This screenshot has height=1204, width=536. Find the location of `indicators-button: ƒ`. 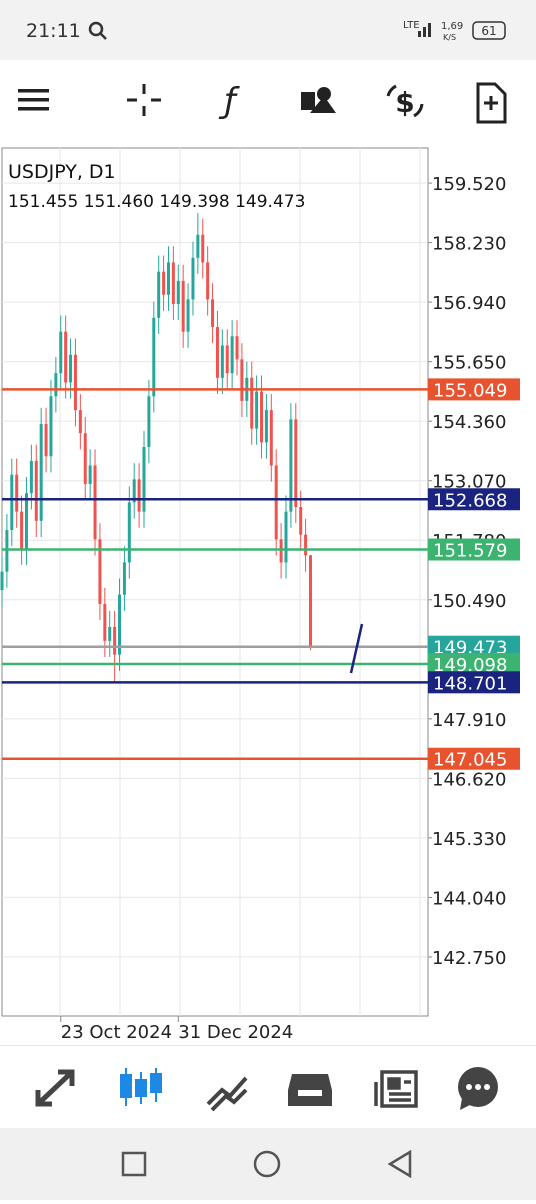

indicators-button: ƒ is located at coordinates (229, 101).